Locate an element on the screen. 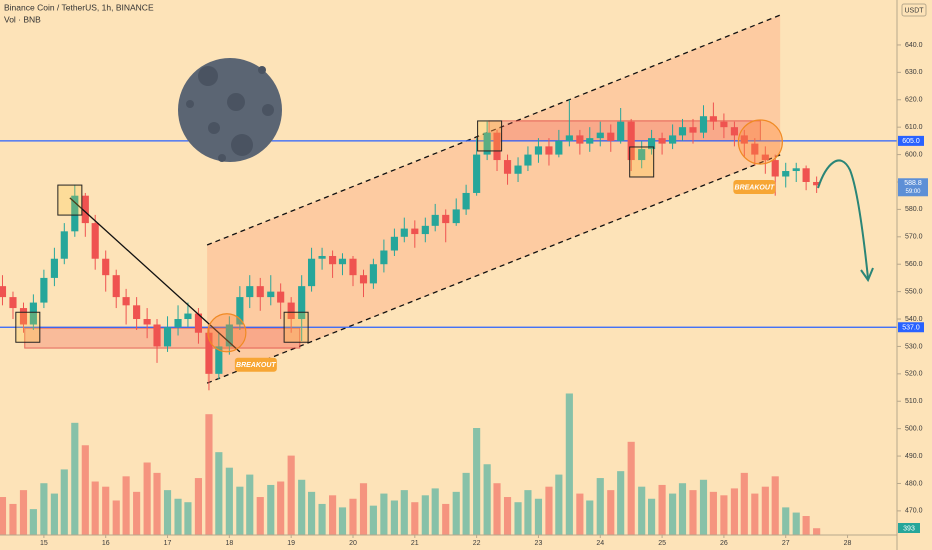 The width and height of the screenshot is (932, 550). trendline is located at coordinates (155, 275).